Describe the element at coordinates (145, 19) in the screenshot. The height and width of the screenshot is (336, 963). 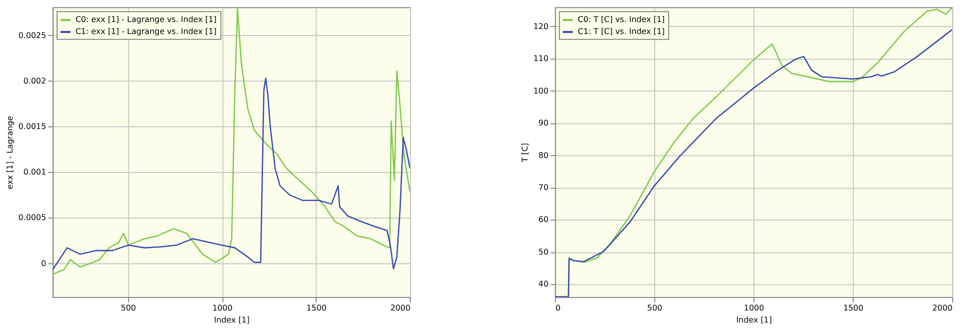
I see `legend-label: C0: exx [1] - Lagrange vs. Index [1]` at that location.